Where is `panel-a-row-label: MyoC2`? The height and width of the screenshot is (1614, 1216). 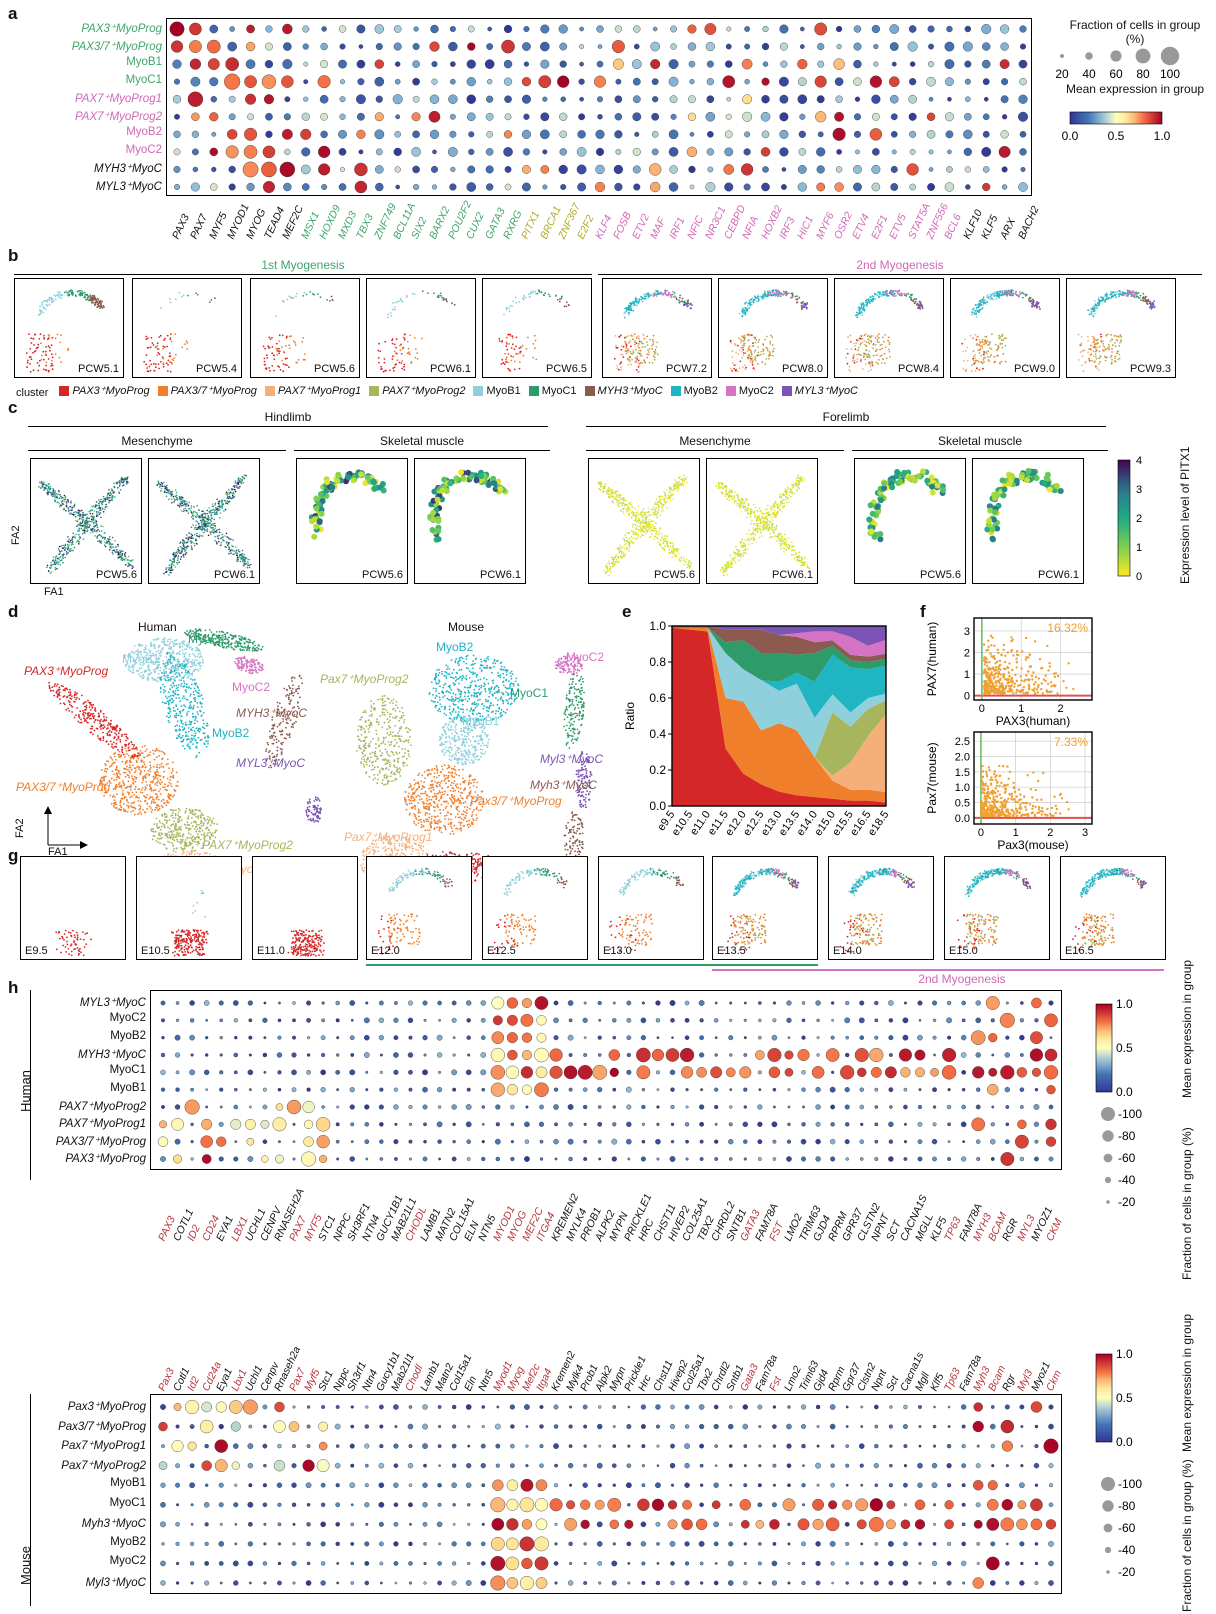
panel-a-row-label: MyoC2 is located at coordinates (143, 149).